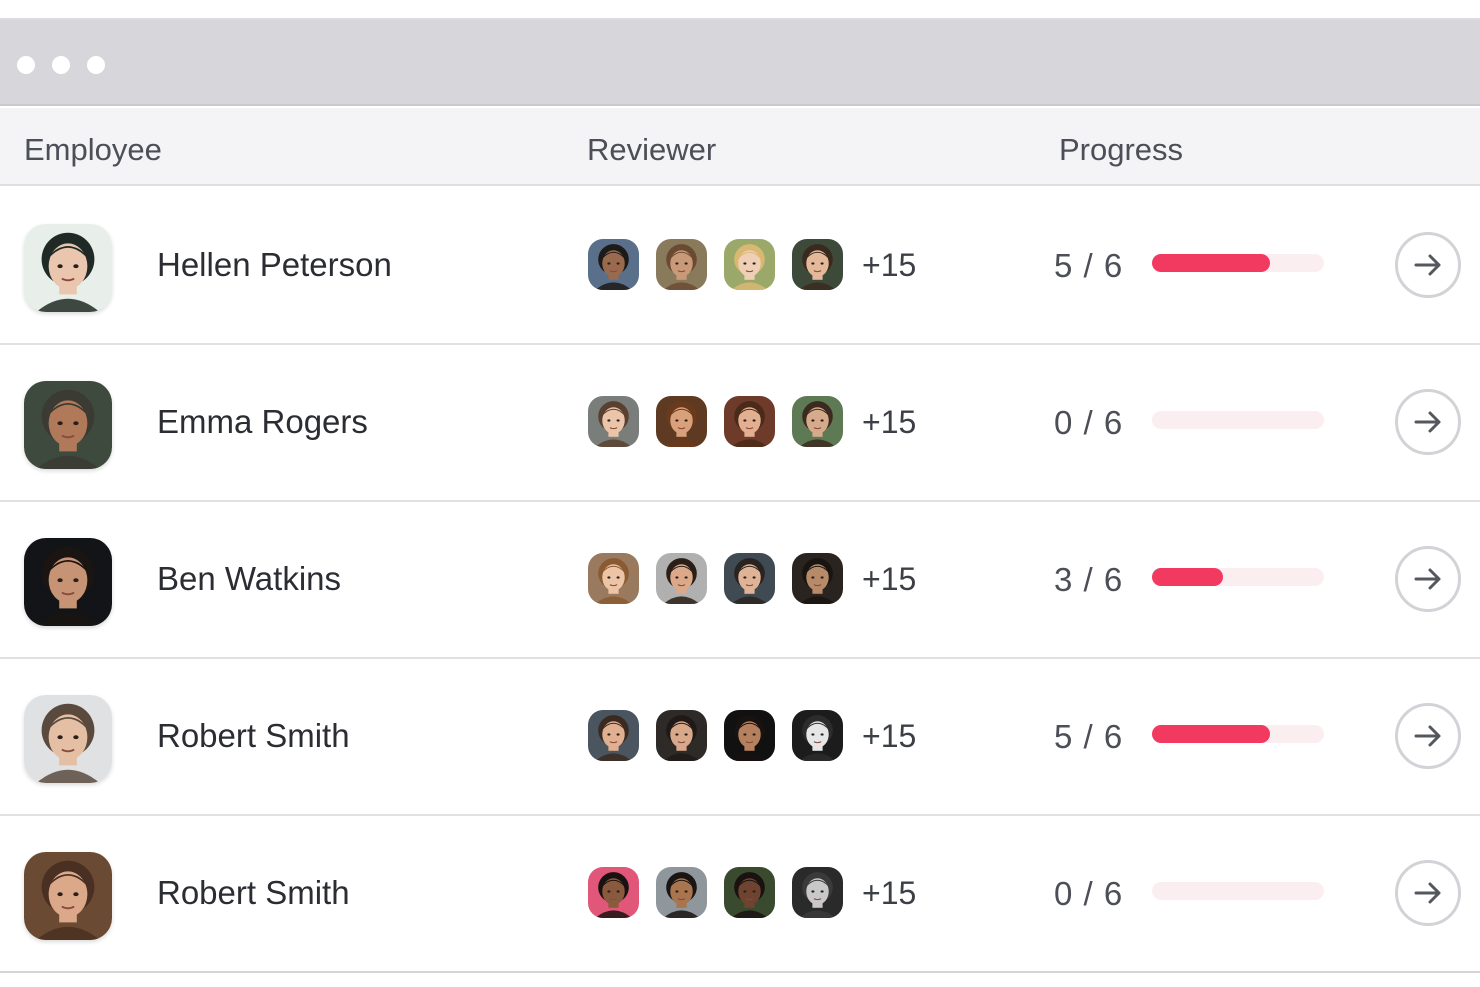 The height and width of the screenshot is (987, 1480). What do you see at coordinates (249, 578) in the screenshot?
I see `employee-name: Ben Watkins` at bounding box center [249, 578].